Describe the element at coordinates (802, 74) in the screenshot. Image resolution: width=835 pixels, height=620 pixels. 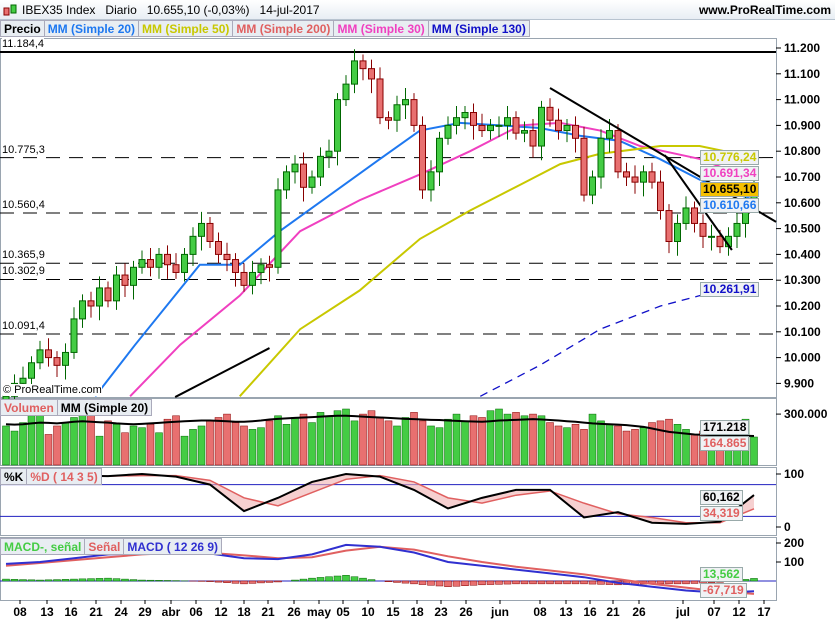
I see `y-tick-label: 11.100` at that location.